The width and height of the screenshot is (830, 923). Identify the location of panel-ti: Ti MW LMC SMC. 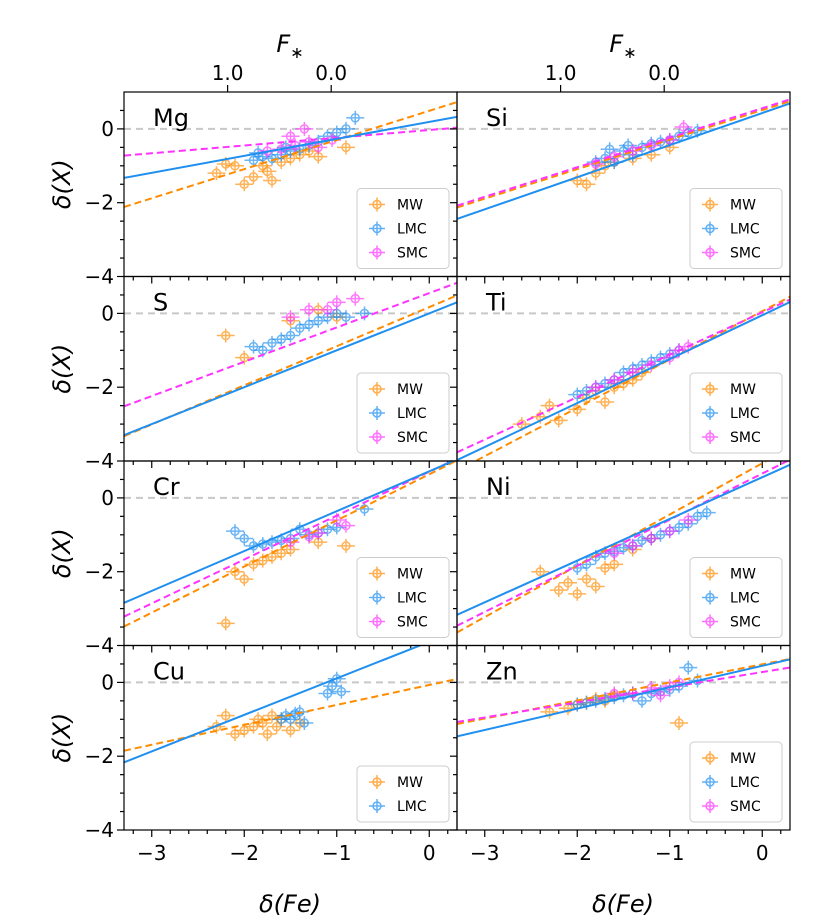
(620, 371).